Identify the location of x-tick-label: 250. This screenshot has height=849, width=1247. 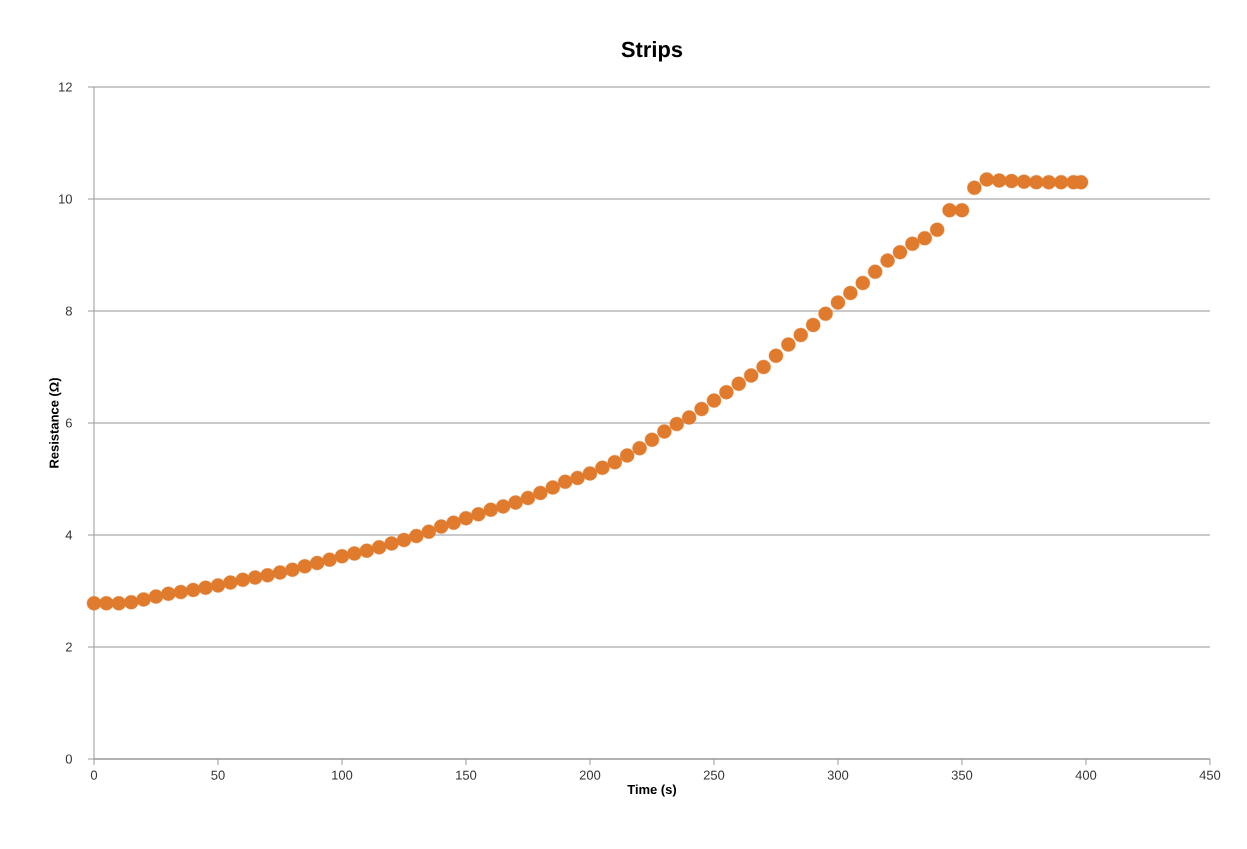
(714, 775).